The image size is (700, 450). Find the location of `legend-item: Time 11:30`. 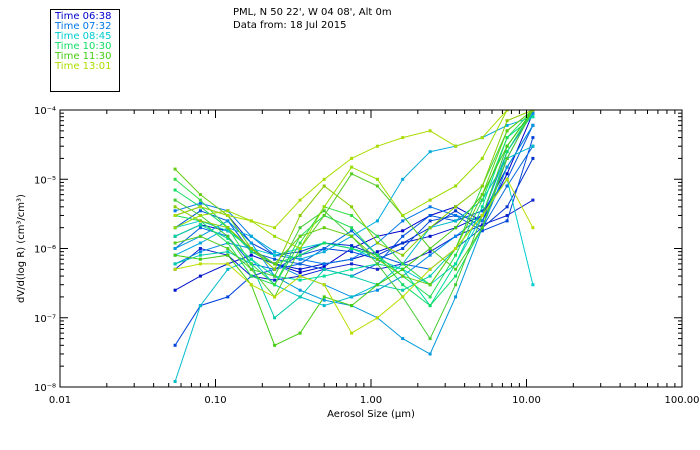

legend-item: Time 11:30 is located at coordinates (83, 56).